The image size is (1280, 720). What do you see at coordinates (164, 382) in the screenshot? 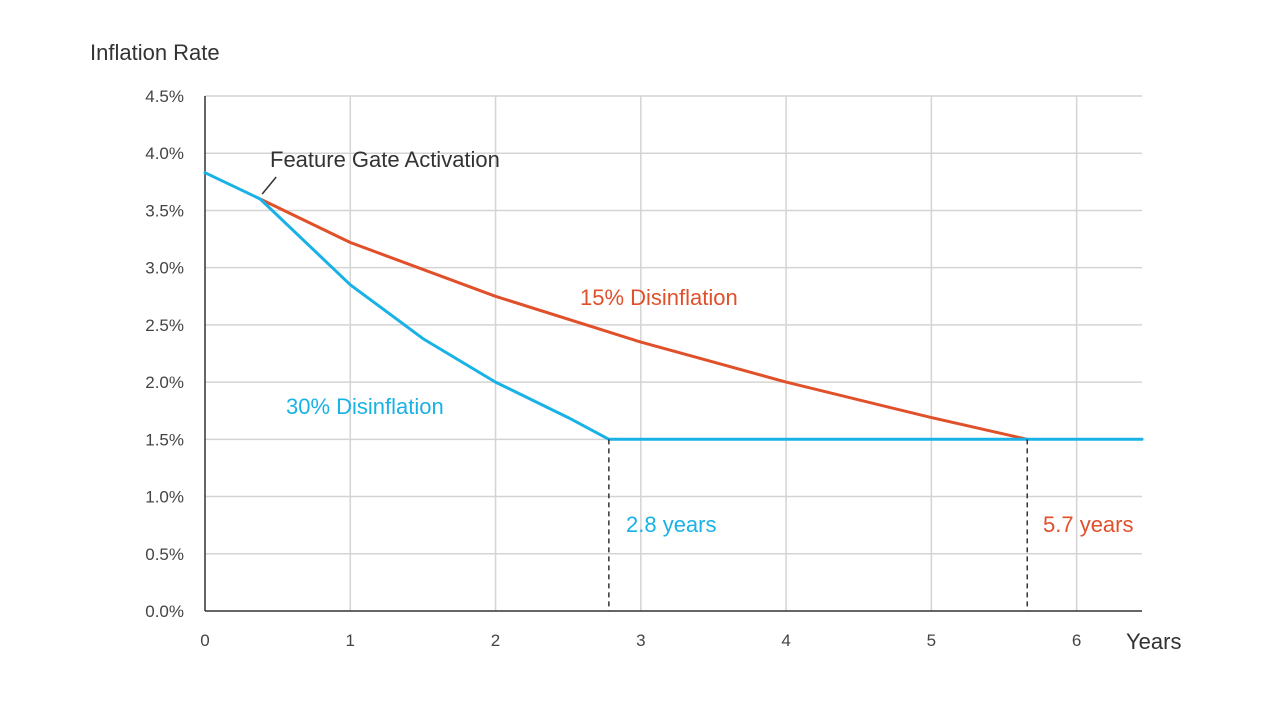
I see `y-tick-label: 2.0%` at bounding box center [164, 382].